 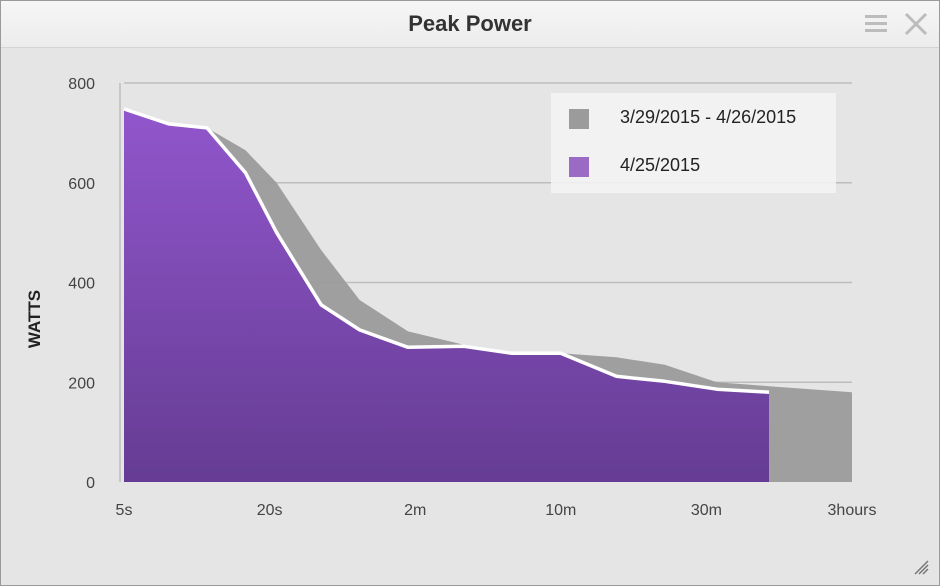 What do you see at coordinates (34, 319) in the screenshot?
I see `y-axis-label: WATTS` at bounding box center [34, 319].